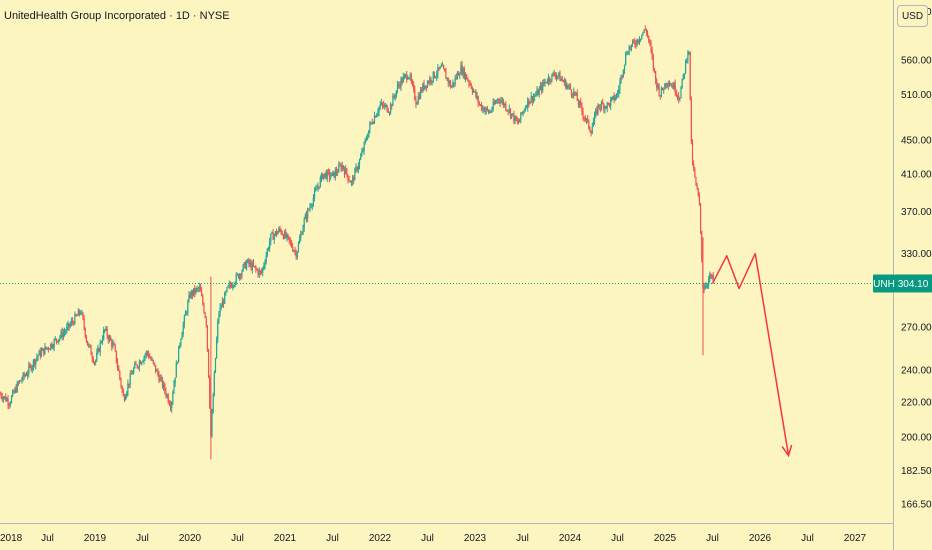 This screenshot has height=550, width=932. What do you see at coordinates (912, 16) in the screenshot?
I see `currency-button: USD` at bounding box center [912, 16].